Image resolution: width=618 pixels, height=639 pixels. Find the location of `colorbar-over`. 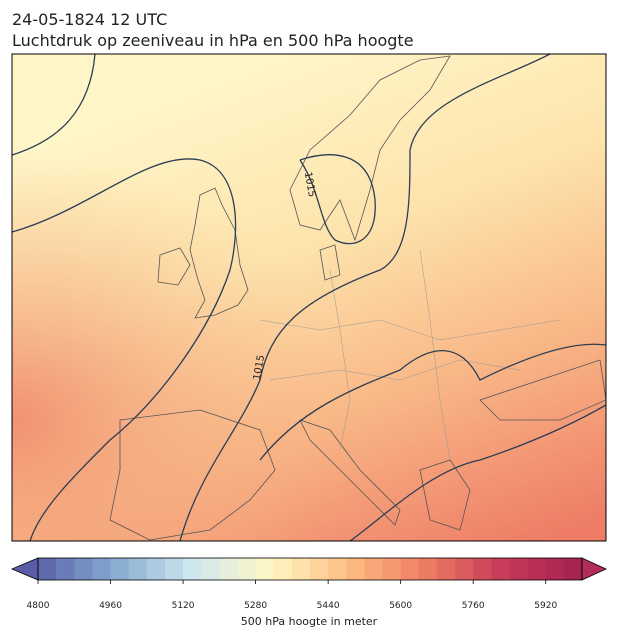

colorbar-over is located at coordinates (594, 569).